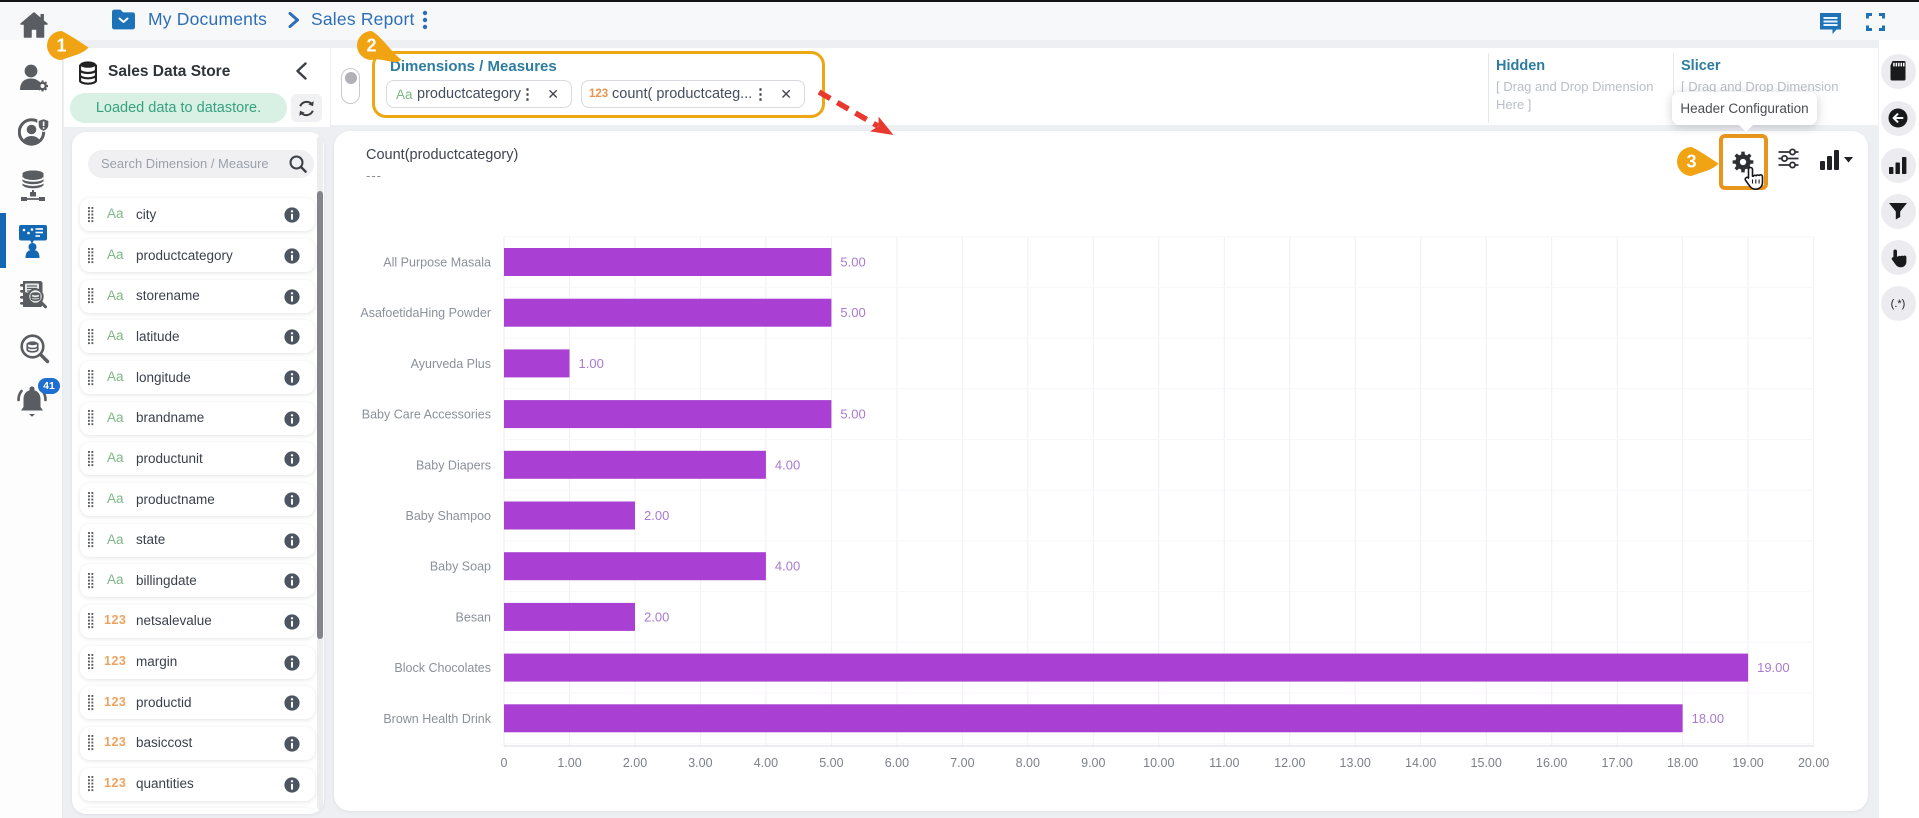  Describe the element at coordinates (442, 668) in the screenshot. I see `svg-text: Block Chocolates` at that location.